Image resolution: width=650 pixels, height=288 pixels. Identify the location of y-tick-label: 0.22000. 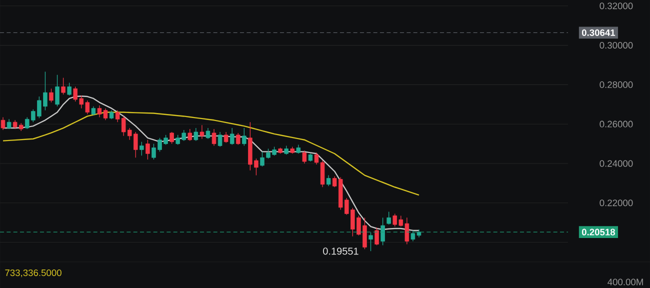
(616, 203).